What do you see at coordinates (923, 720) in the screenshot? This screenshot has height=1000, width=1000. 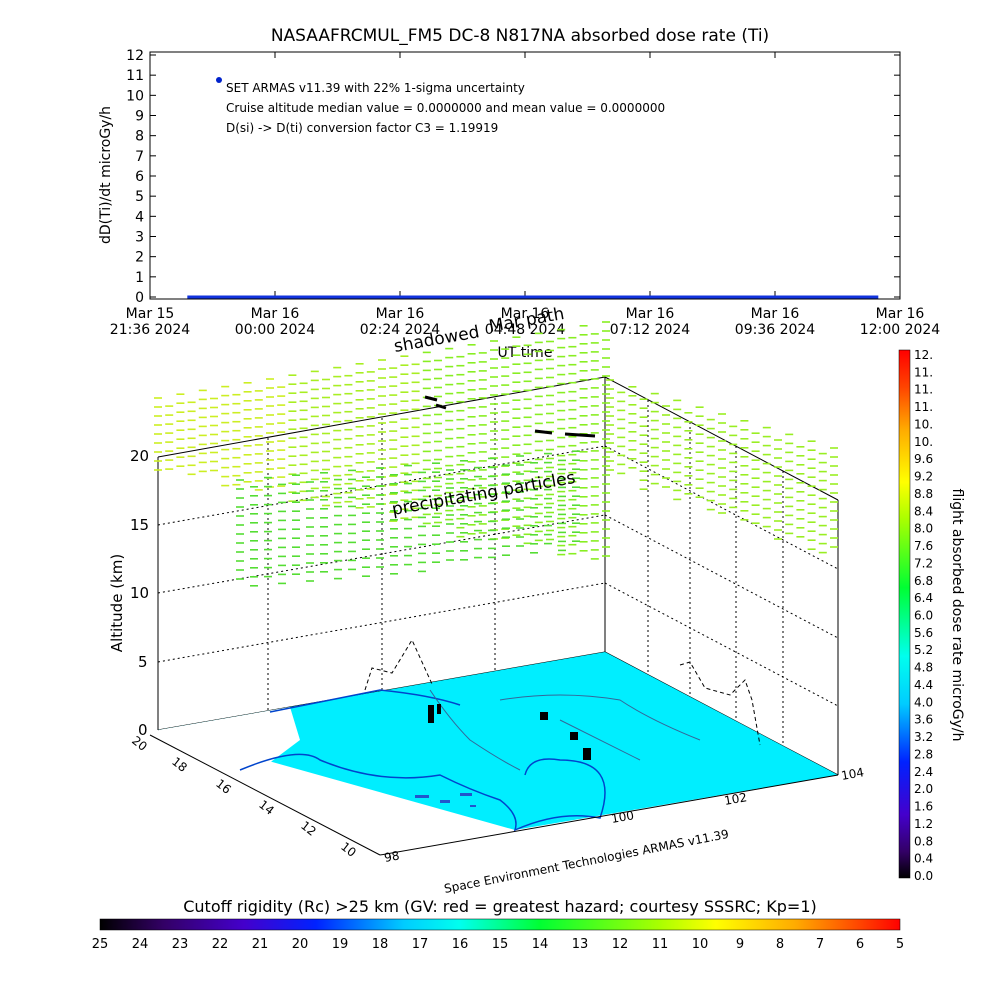 I see `colorbar-right-tick: 3.6` at bounding box center [923, 720].